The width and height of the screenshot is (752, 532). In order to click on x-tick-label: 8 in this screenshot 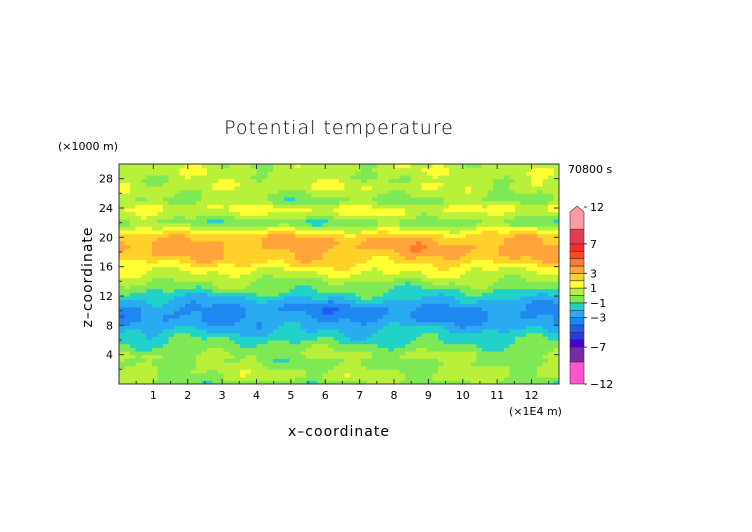, I will do `click(394, 395)`.